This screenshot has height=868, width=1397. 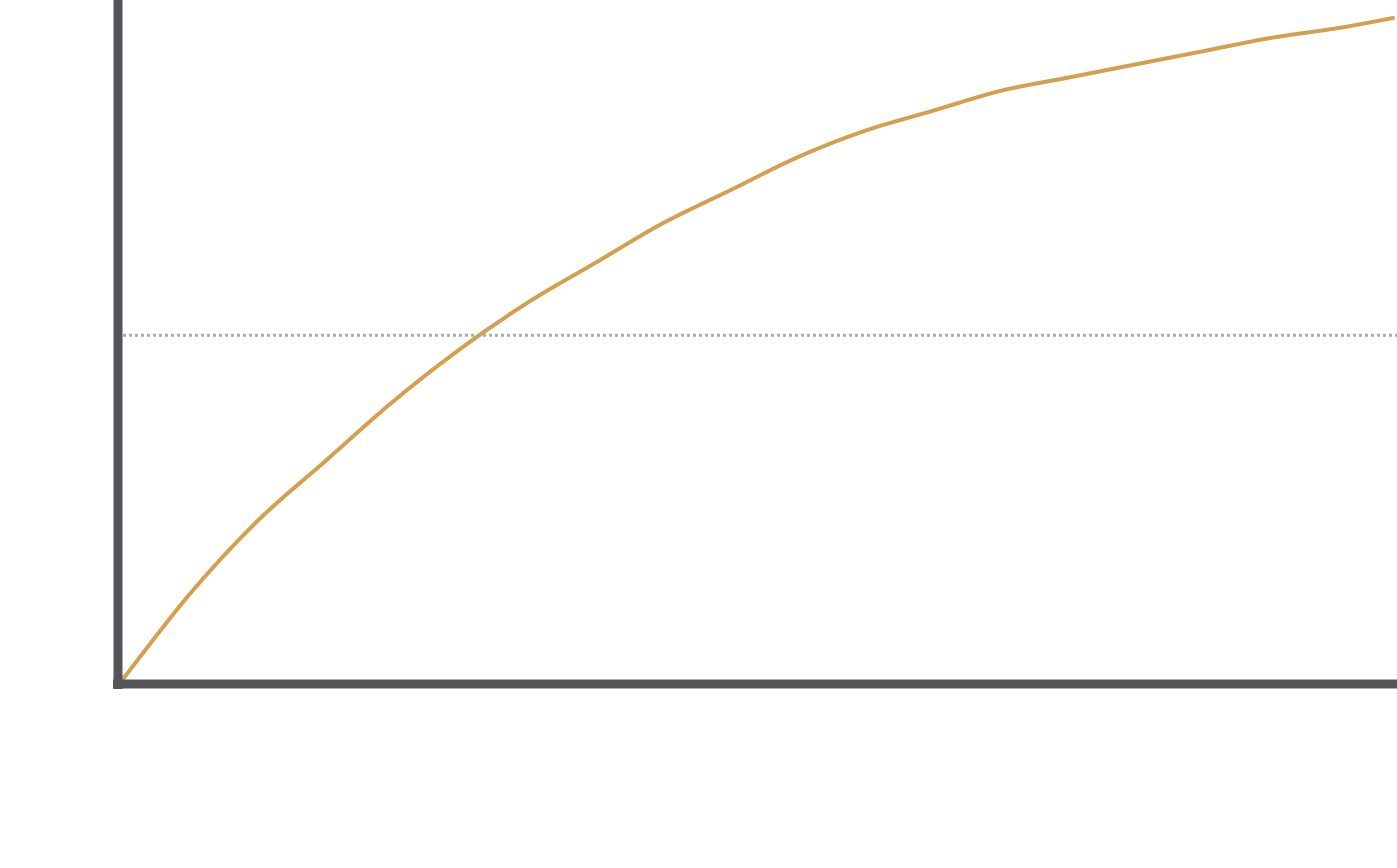 I want to click on x-tick-label: 1k, so click(x=240, y=746).